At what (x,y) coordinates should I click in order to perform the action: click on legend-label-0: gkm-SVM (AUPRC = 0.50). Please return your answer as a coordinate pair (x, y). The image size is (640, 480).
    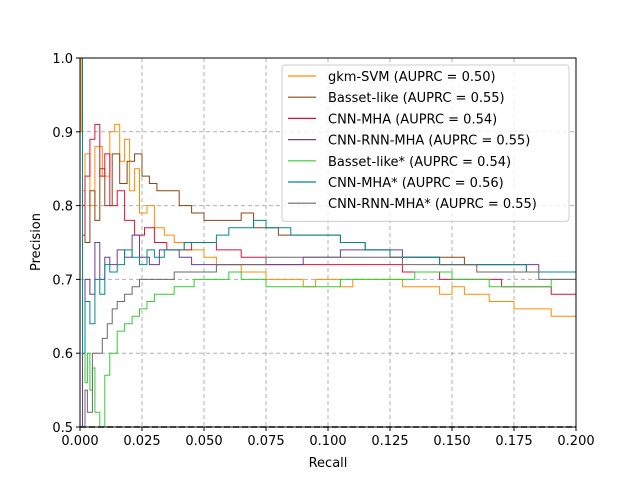
    Looking at the image, I should click on (412, 77).